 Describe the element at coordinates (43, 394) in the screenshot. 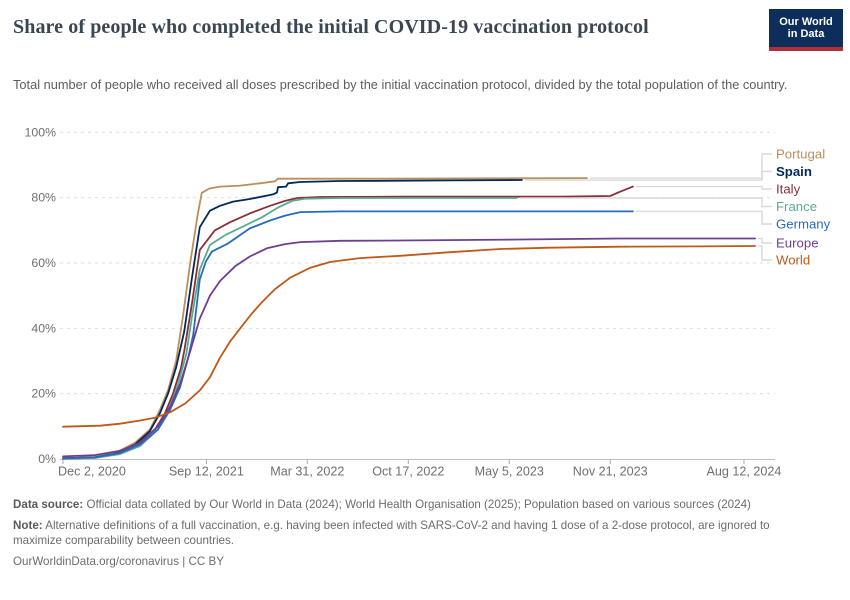

I see `y-tick-label-20: 20%` at that location.